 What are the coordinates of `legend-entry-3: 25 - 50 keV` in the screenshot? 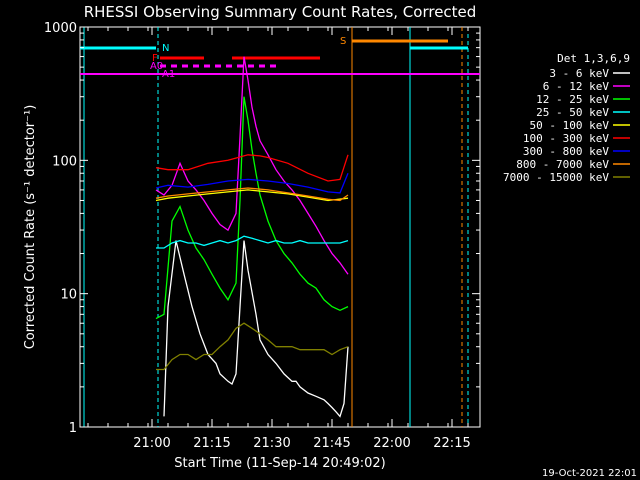 It's located at (572, 112).